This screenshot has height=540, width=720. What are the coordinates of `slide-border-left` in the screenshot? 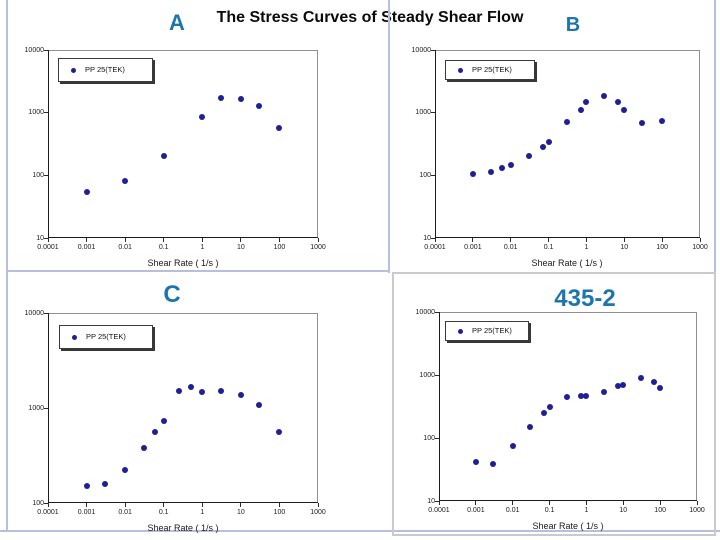 It's located at (7, 266).